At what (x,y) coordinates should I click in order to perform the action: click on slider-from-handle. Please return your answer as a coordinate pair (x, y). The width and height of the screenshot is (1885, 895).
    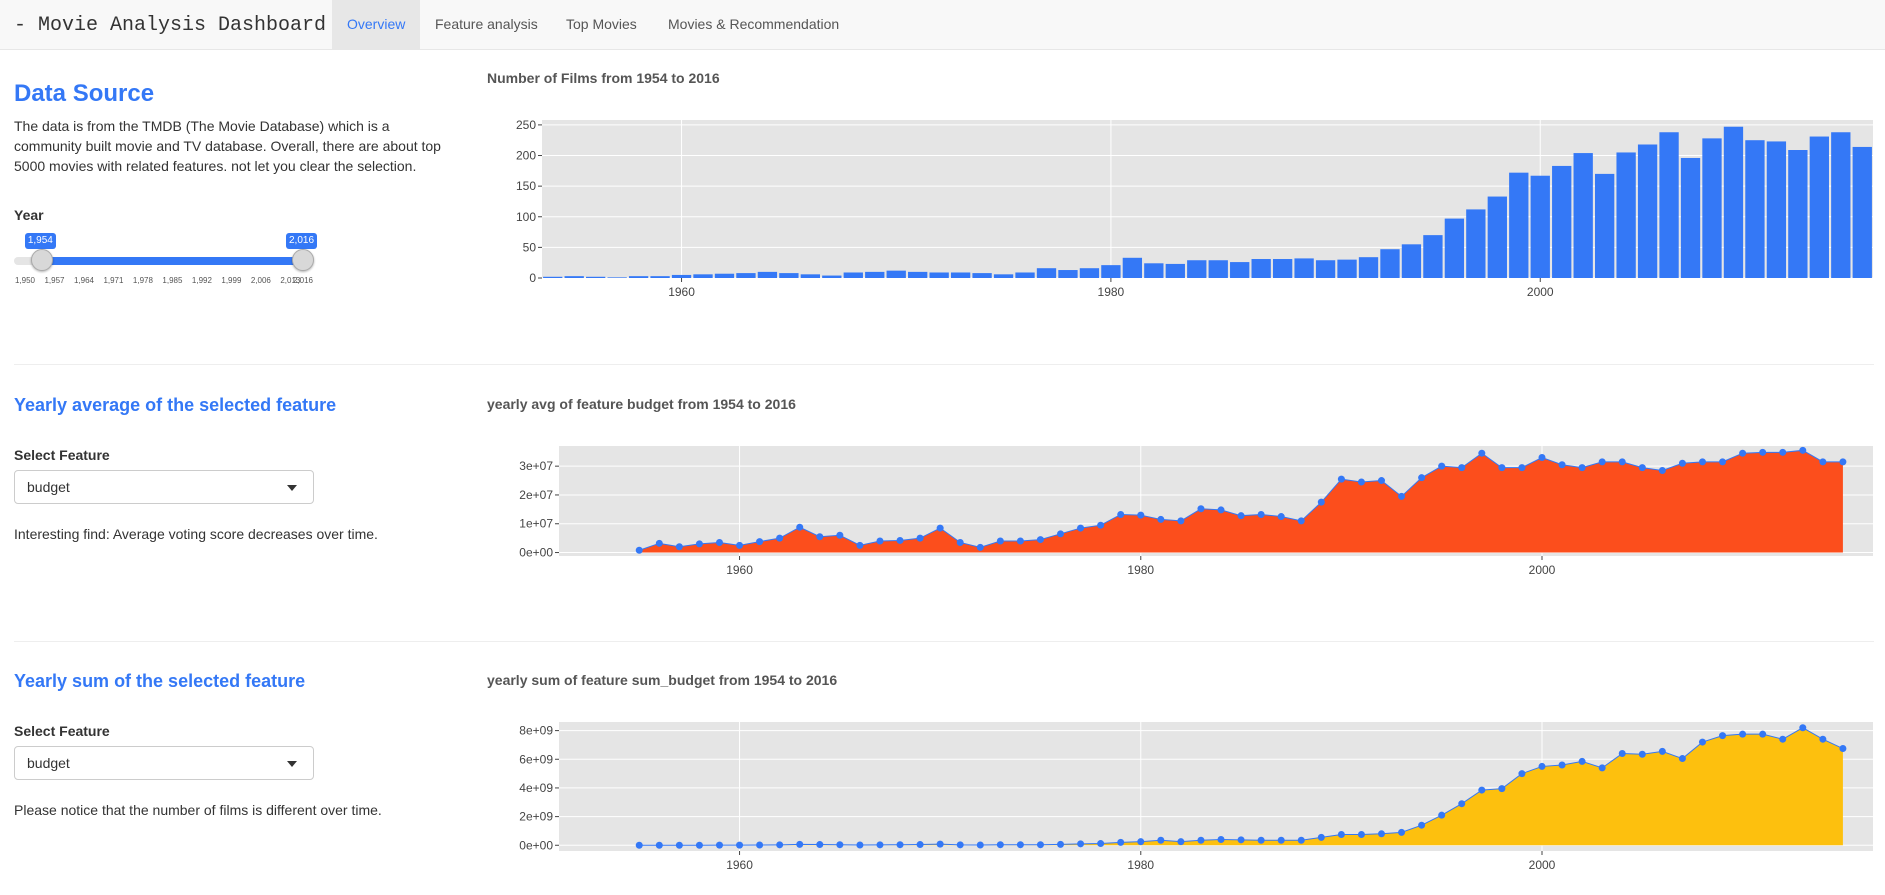
    Looking at the image, I should click on (41, 260).